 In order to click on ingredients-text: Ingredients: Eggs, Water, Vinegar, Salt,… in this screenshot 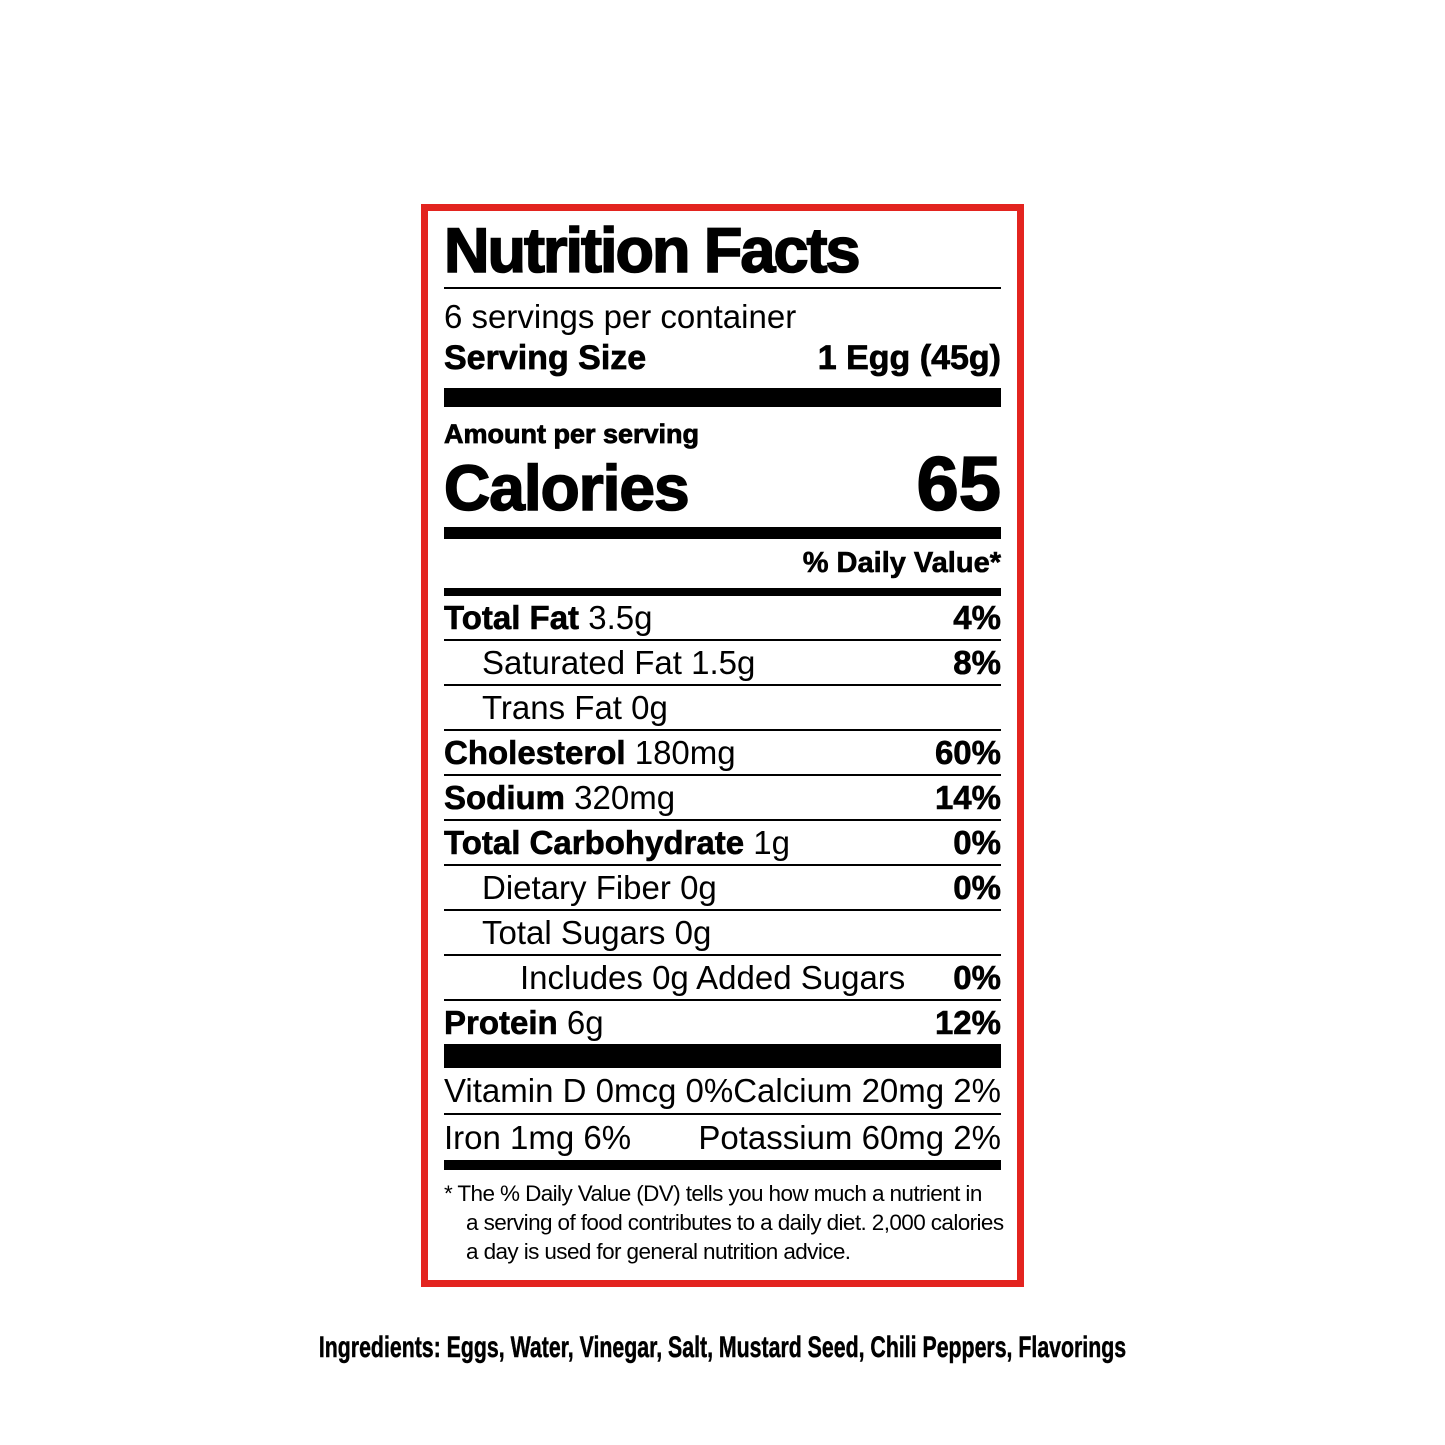, I will do `click(722, 1348)`.